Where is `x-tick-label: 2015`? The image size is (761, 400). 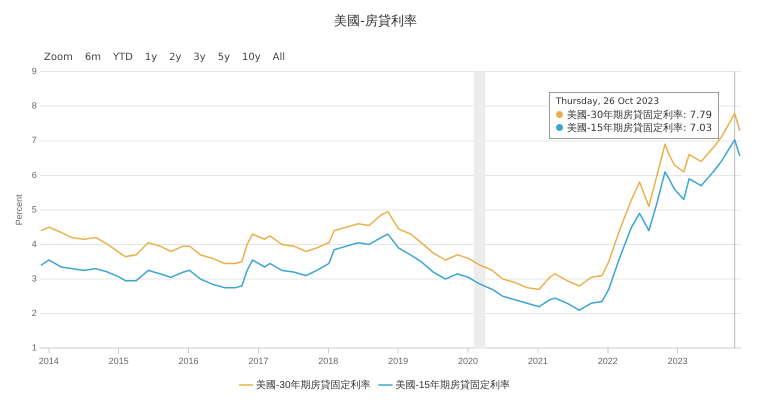
x-tick-label: 2015 is located at coordinates (118, 361).